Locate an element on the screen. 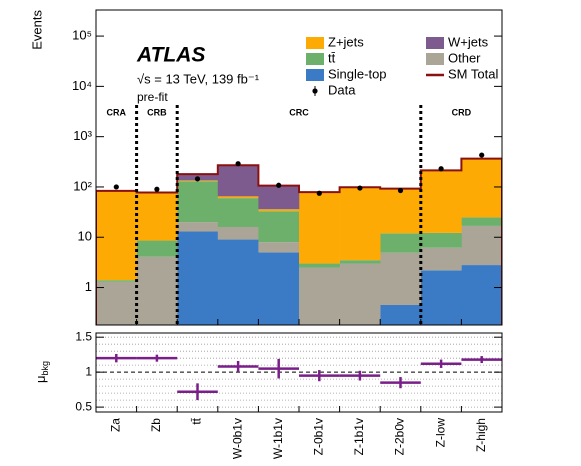 The image size is (581, 466). y-tick-label: 10 is located at coordinates (85, 236).